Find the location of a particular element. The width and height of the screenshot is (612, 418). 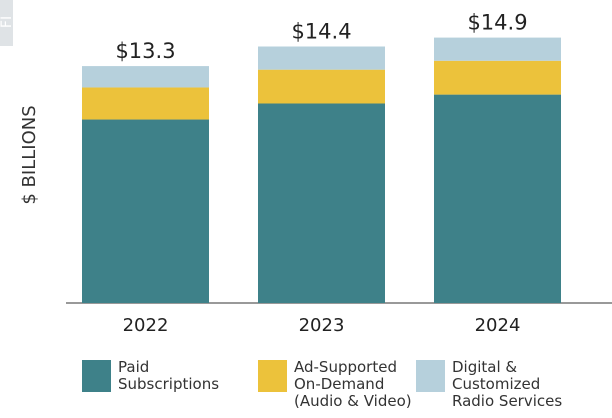

legend-label: Paid Subscriptions is located at coordinates (169, 375).